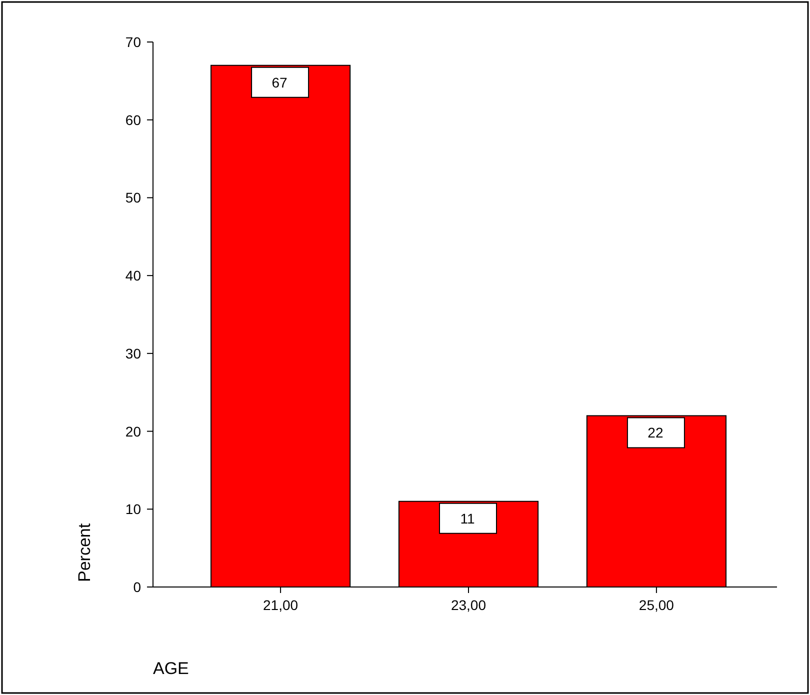 This screenshot has height=695, width=810. Describe the element at coordinates (171, 668) in the screenshot. I see `x-axis-title: AGE` at that location.